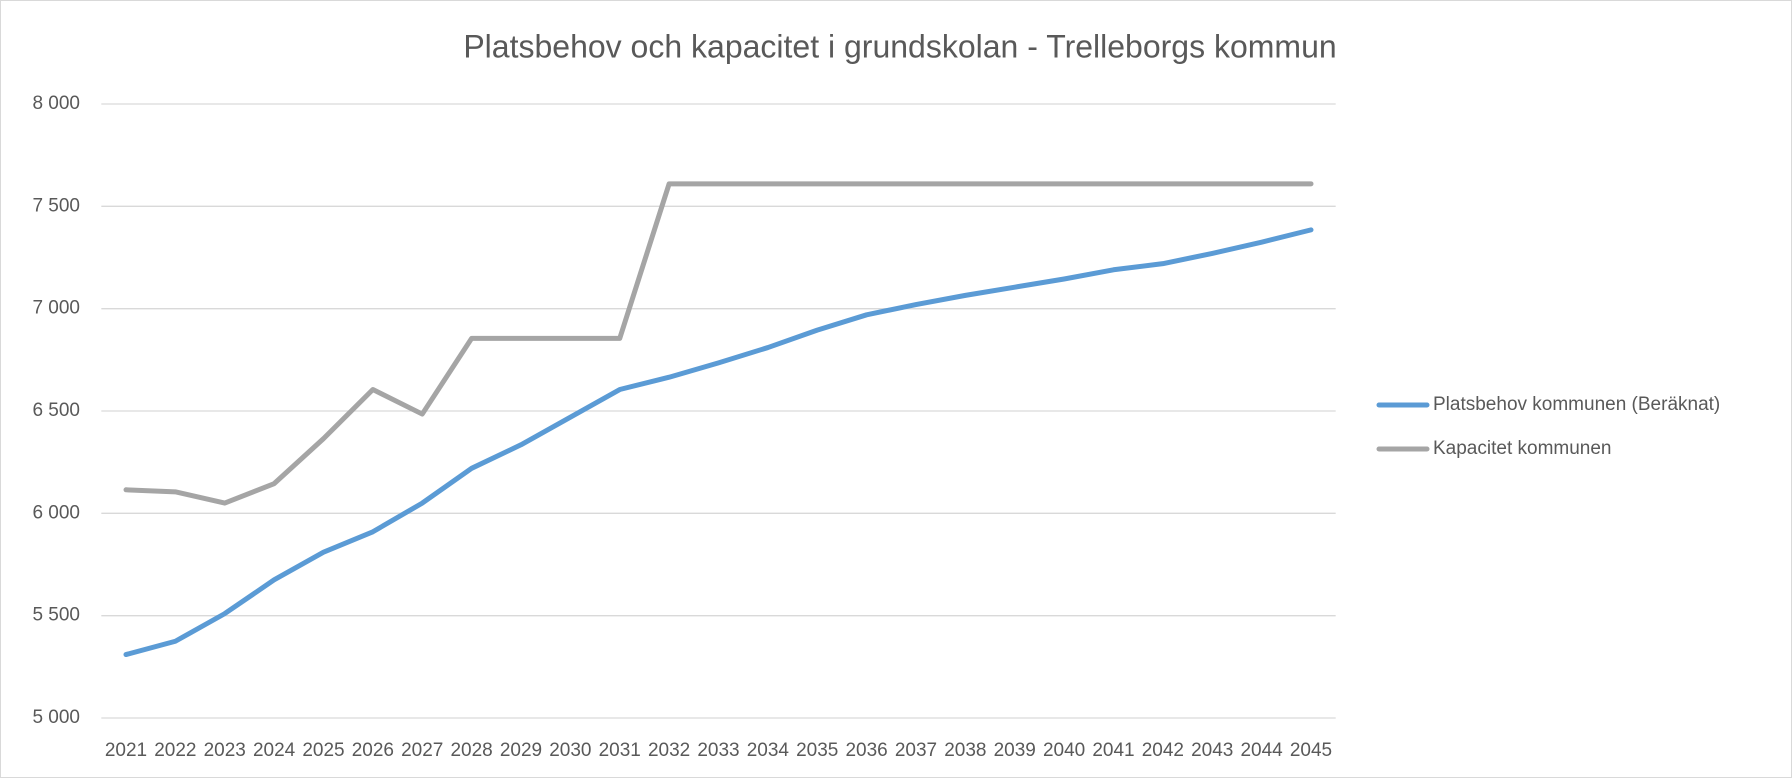 Image resolution: width=1792 pixels, height=778 pixels. Describe the element at coordinates (1113, 750) in the screenshot. I see `x-tick-label: 2041` at that location.